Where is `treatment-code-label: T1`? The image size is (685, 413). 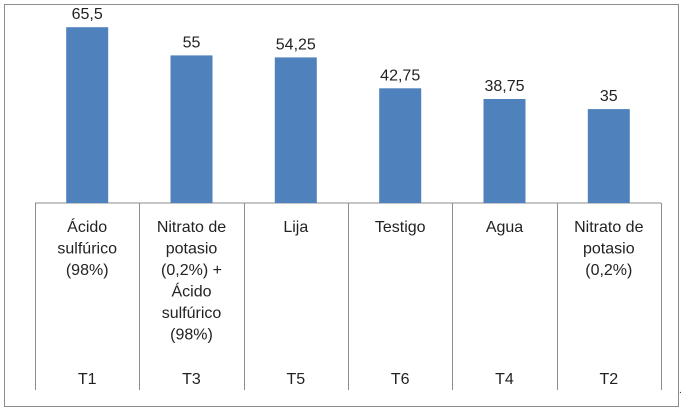 treatment-code-label: T1 is located at coordinates (87, 379).